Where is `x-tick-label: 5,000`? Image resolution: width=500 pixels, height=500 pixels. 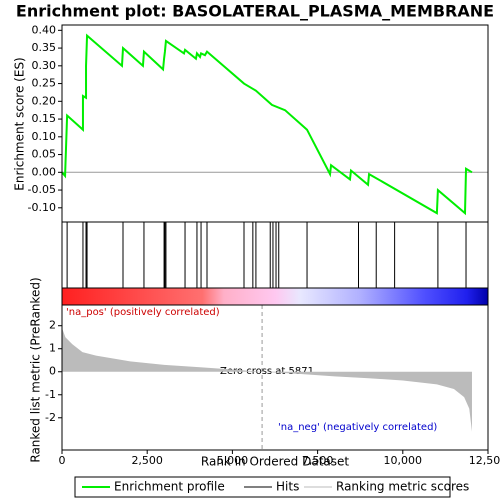 x-tick-label: 5,000 is located at coordinates (233, 460).